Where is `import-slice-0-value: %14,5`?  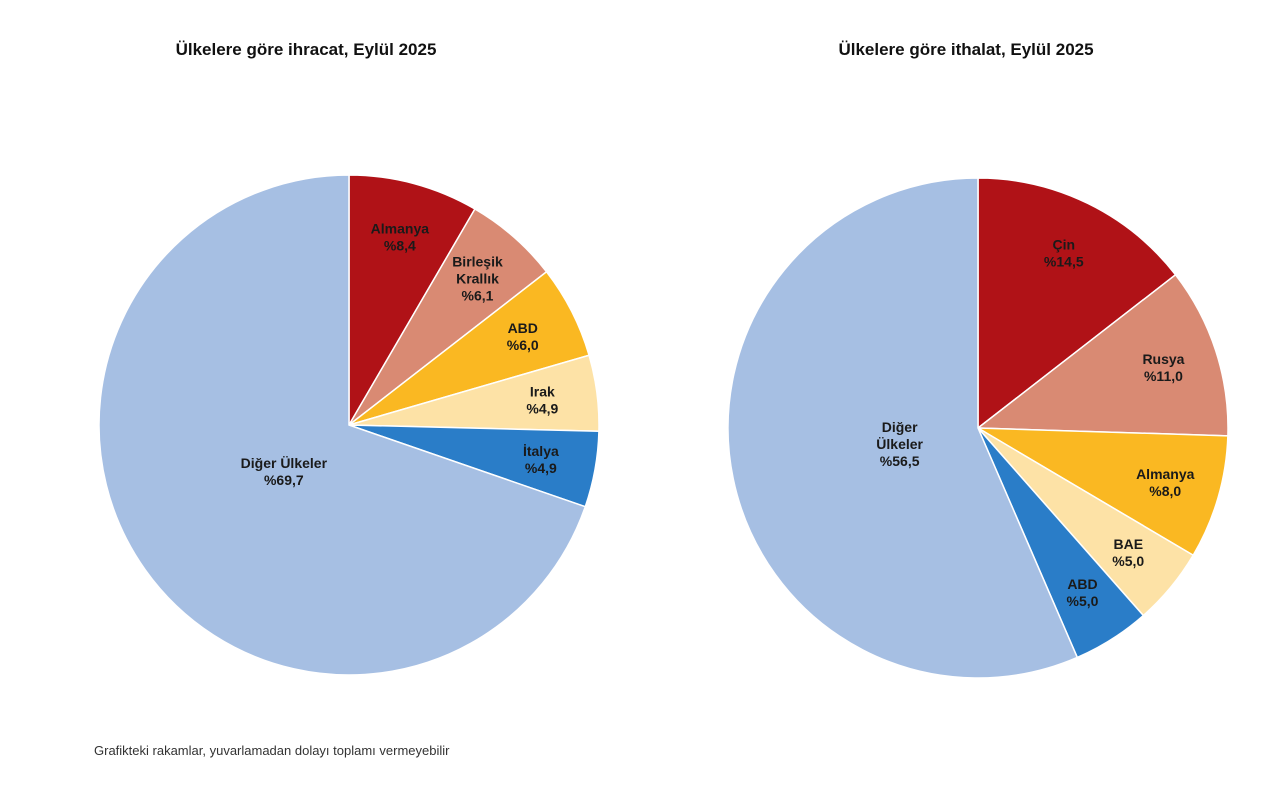
import-slice-0-value: %14,5 is located at coordinates (1064, 261).